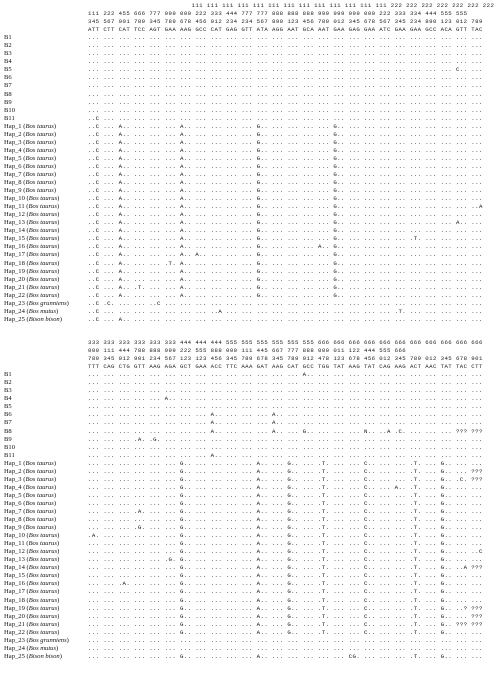  Describe the element at coordinates (46, 103) in the screenshot. I see `taxon-label: B9` at that location.